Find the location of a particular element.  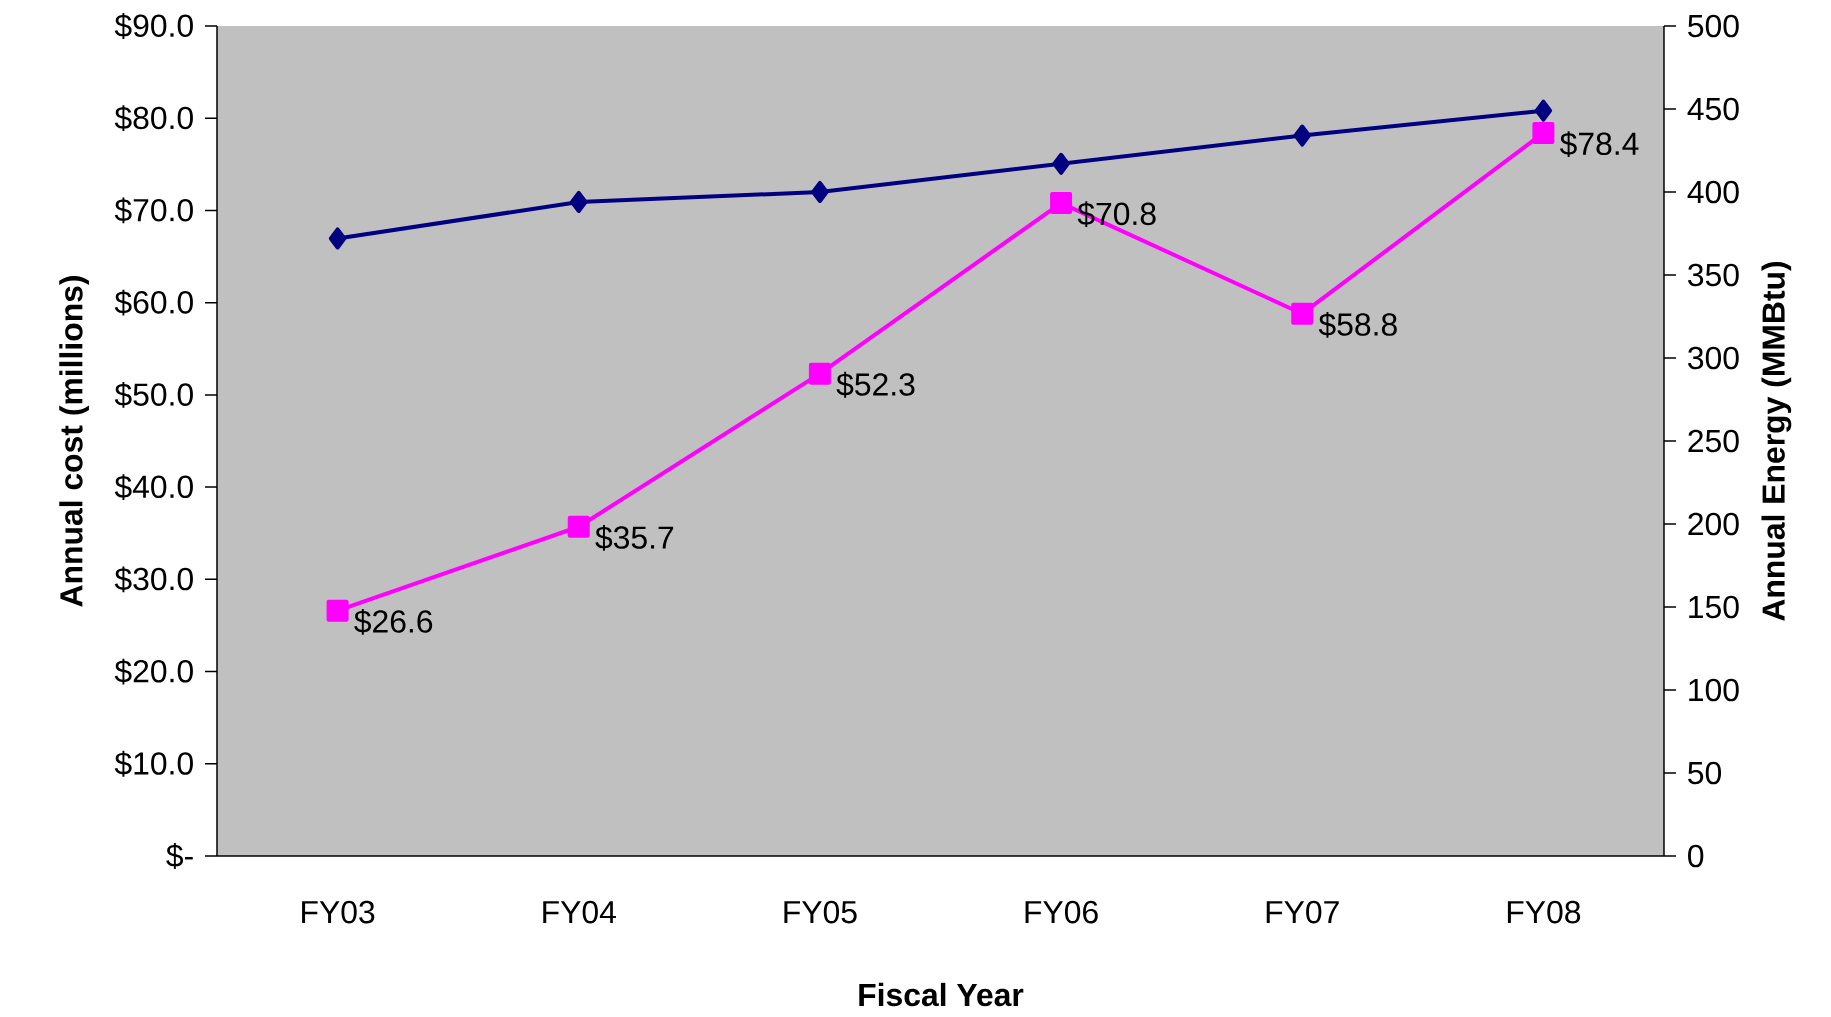

y2-tick-label: 500 is located at coordinates (1713, 26).